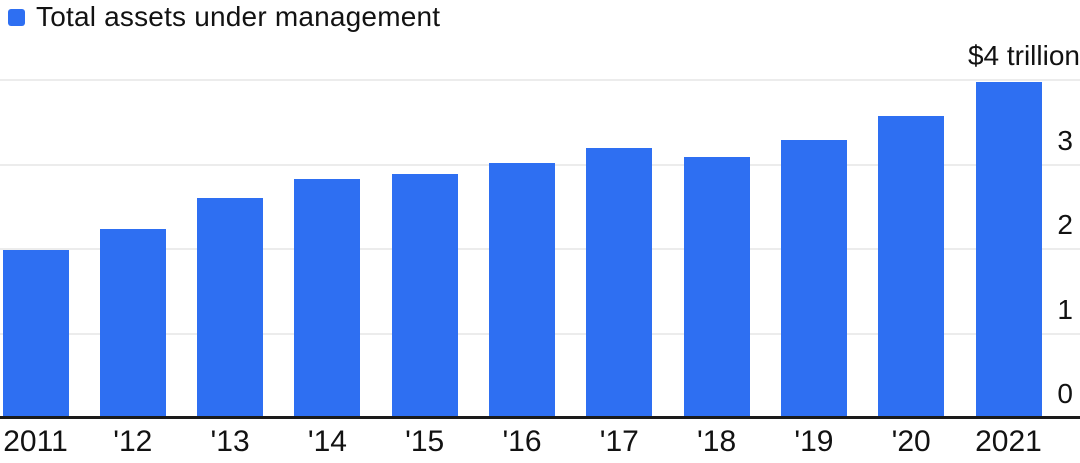 Image resolution: width=1080 pixels, height=463 pixels. Describe the element at coordinates (230, 308) in the screenshot. I see `bar-2013` at that location.